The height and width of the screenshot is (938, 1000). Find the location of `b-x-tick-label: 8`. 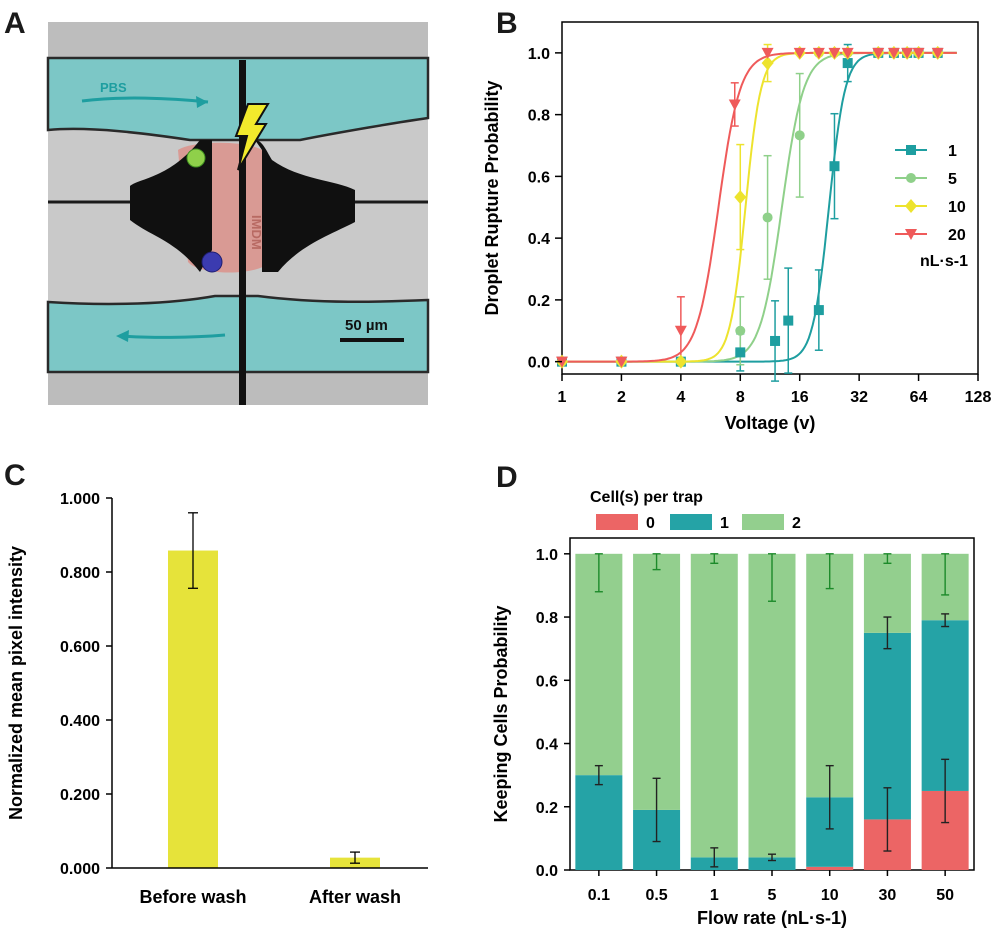

b-x-tick-label: 8 is located at coordinates (740, 397).